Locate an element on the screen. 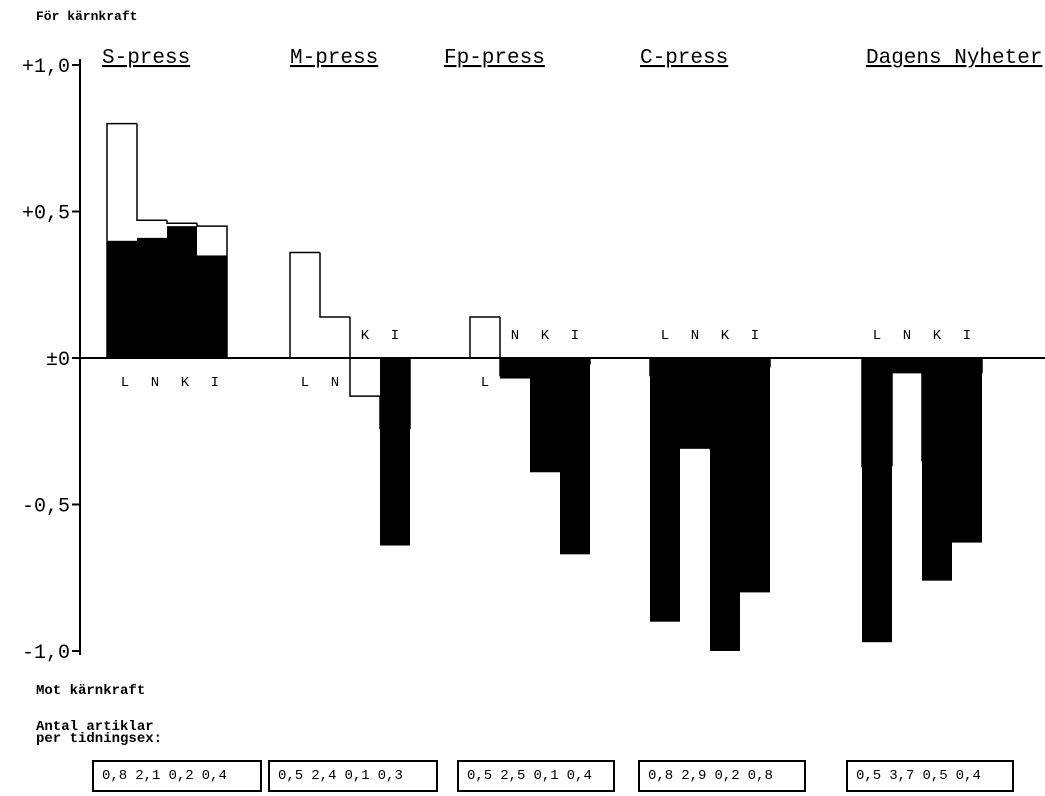  count-box: 0,8 2,1 0,2 0,4 is located at coordinates (177, 776).